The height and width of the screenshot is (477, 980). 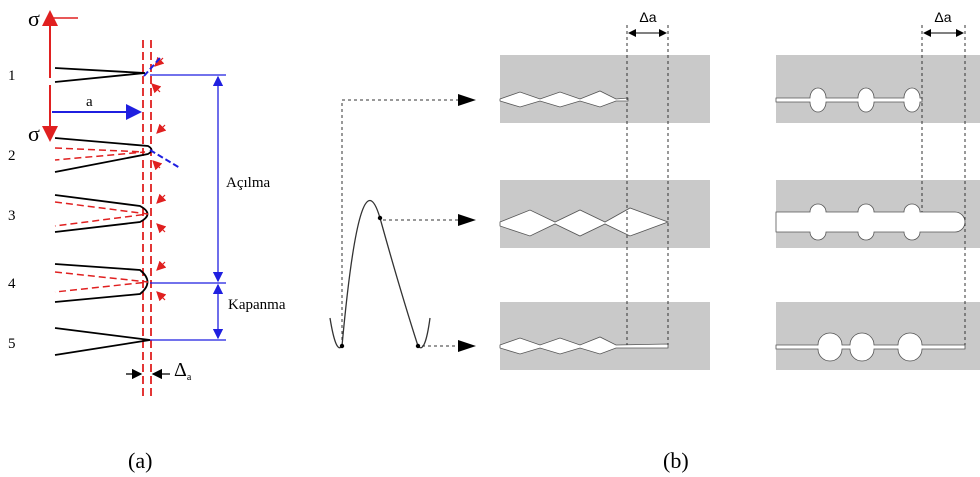 I want to click on step-label: 3, so click(x=12, y=216).